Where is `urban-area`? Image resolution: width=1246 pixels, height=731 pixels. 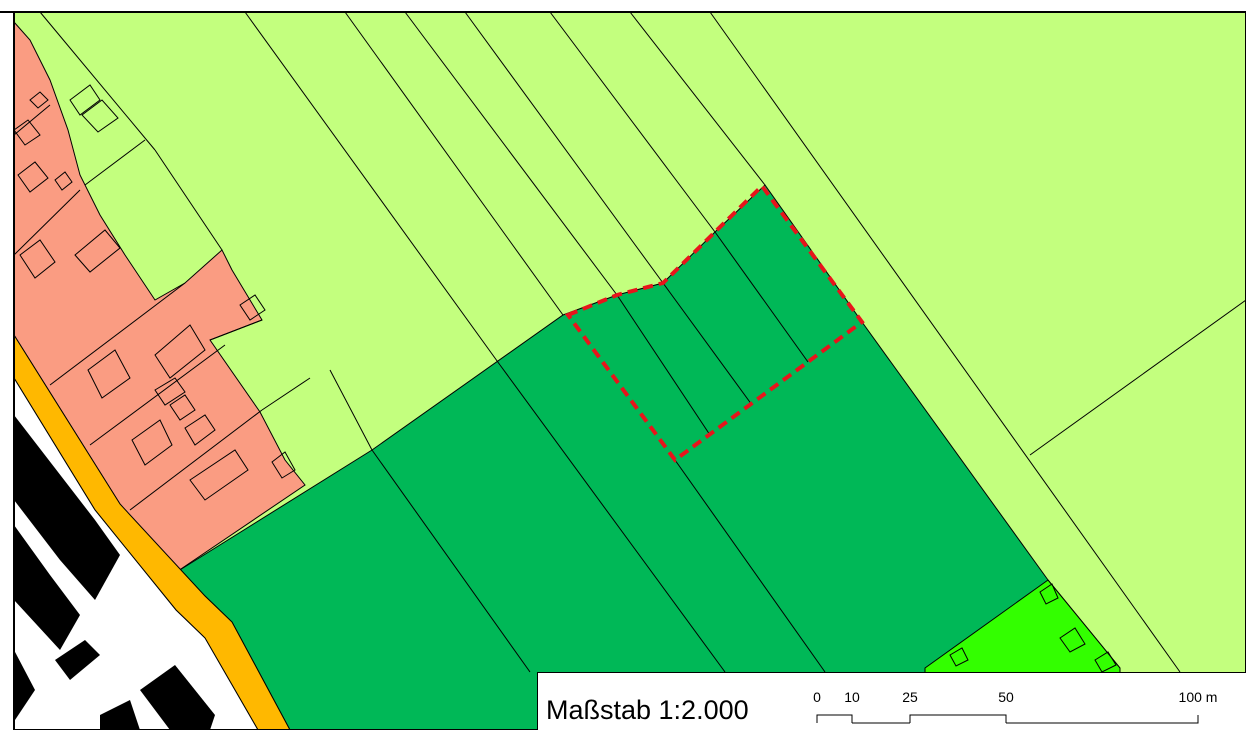 urban-area is located at coordinates (136, 553).